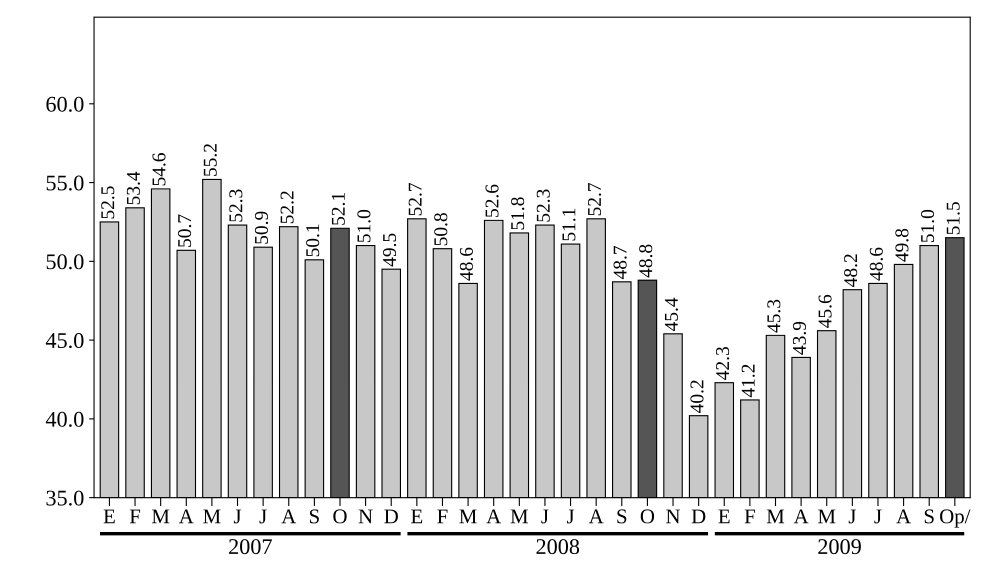  What do you see at coordinates (261, 228) in the screenshot?
I see `data-label: 50.9` at bounding box center [261, 228].